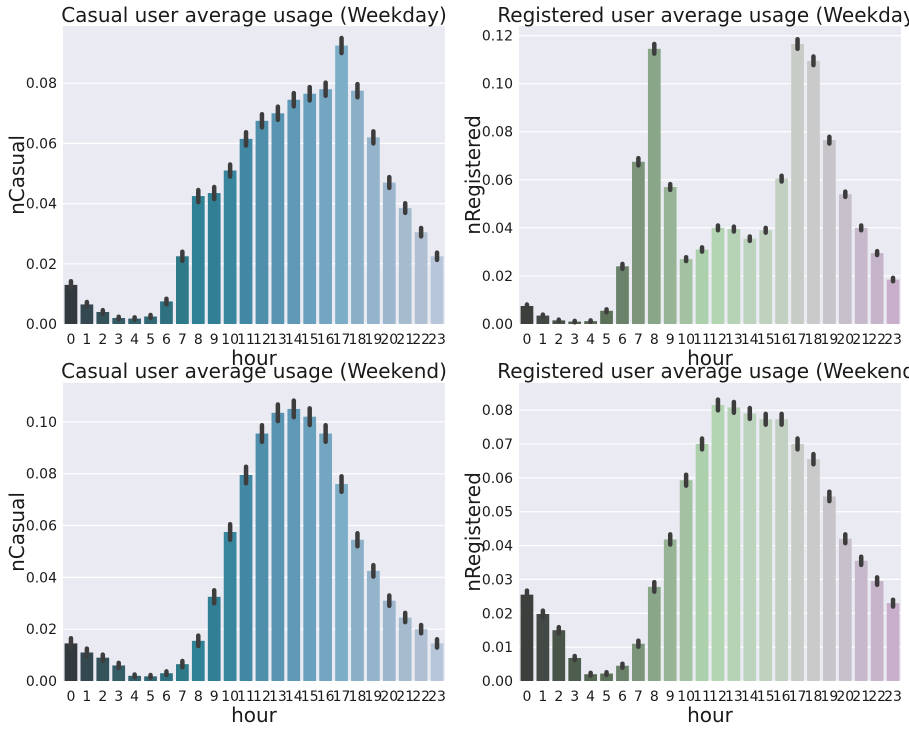 The image size is (909, 731). Describe the element at coordinates (638, 340) in the screenshot. I see `x-tick-label: 7` at that location.